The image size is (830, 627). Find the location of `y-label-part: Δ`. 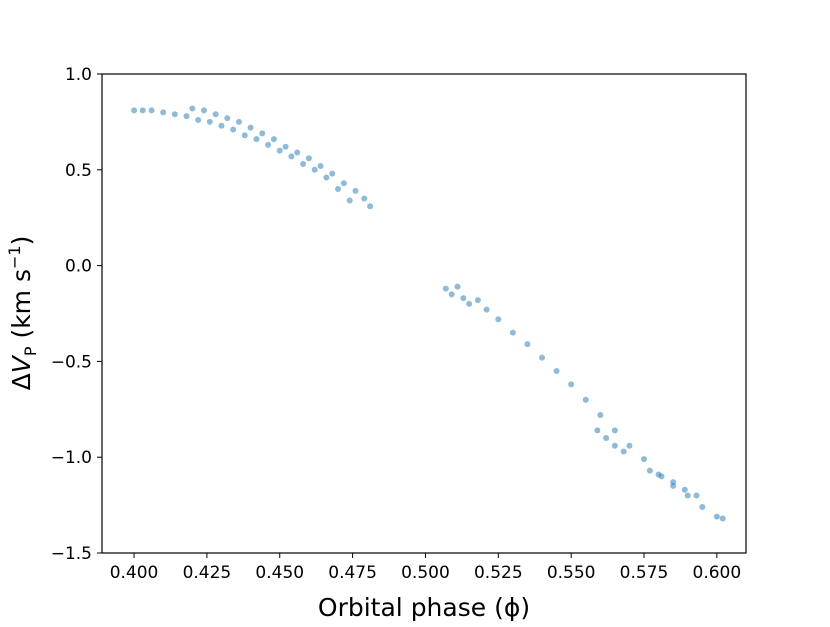

y-label-part: Δ is located at coordinates (21, 381).